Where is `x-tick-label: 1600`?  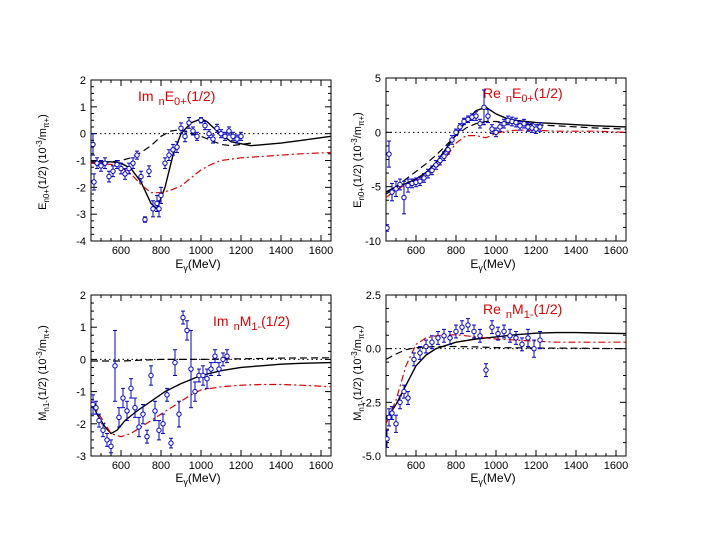
x-tick-label: 1600 is located at coordinates (321, 251).